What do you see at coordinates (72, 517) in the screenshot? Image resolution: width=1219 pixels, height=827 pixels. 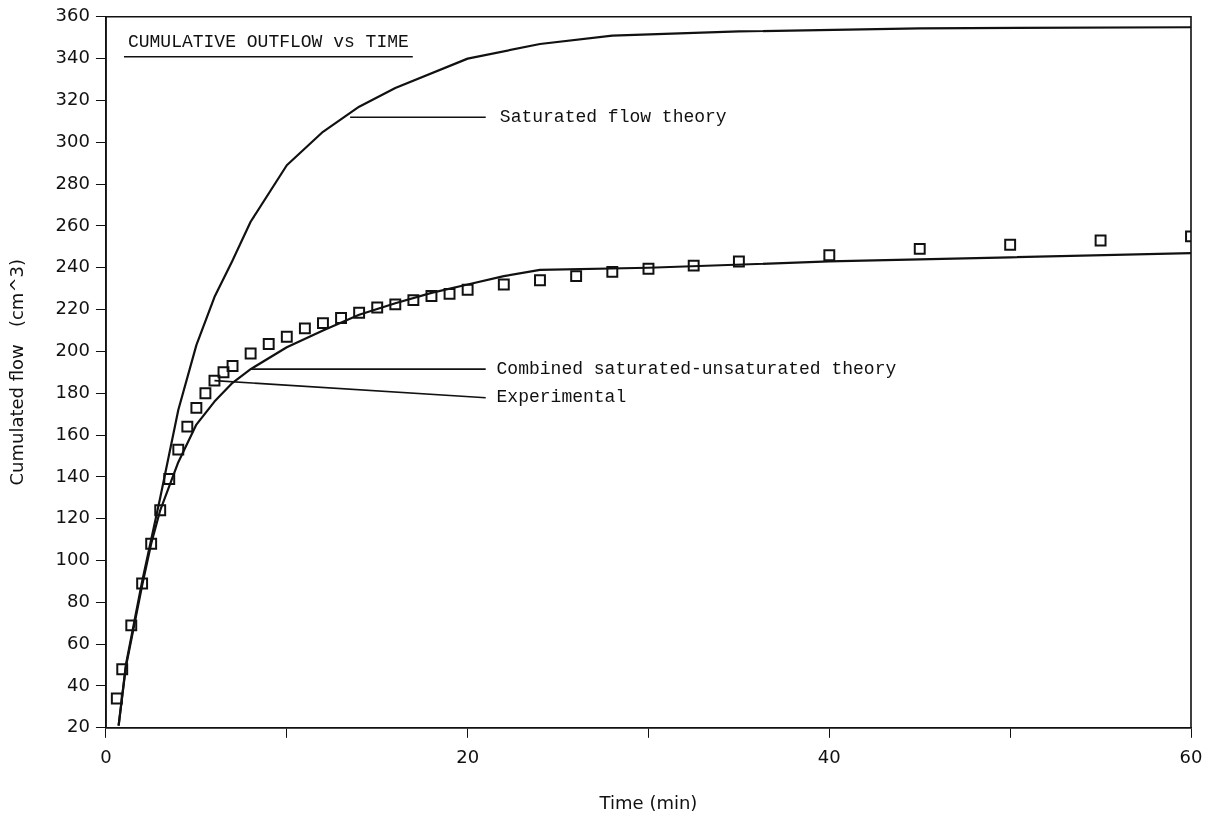 I see `y-tick-label: 120` at bounding box center [72, 517].